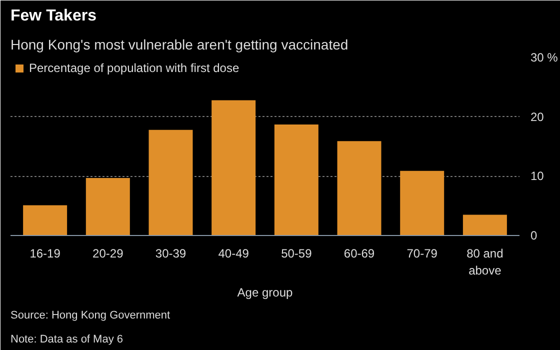  What do you see at coordinates (296, 253) in the screenshot?
I see `x-tick-label: 50-59` at bounding box center [296, 253].